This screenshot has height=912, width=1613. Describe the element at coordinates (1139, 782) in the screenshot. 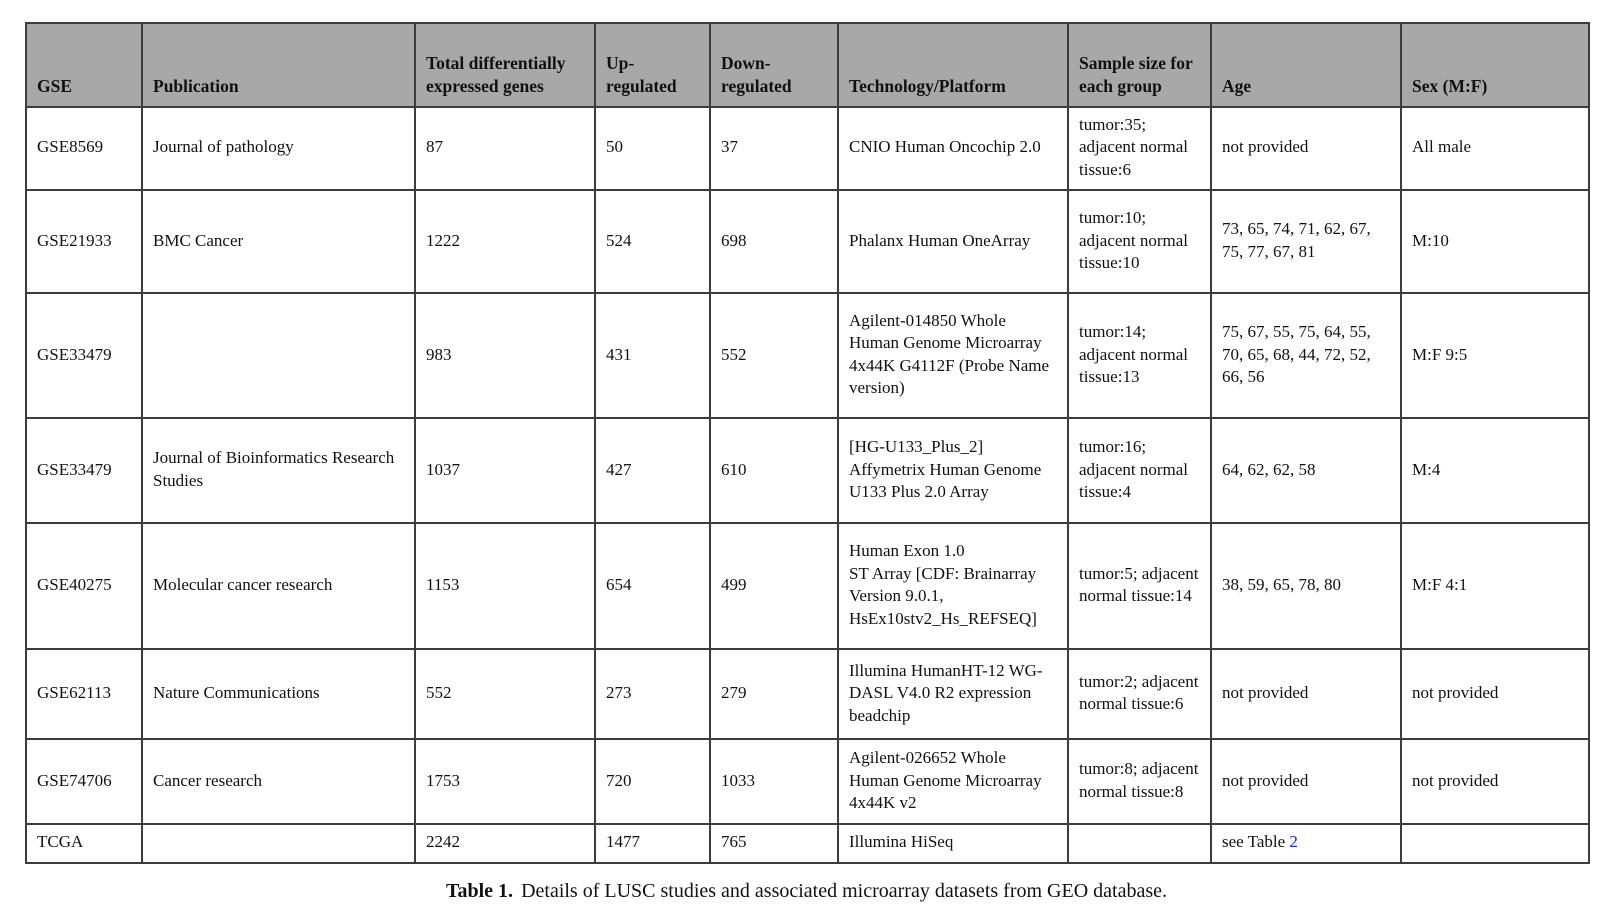

I see `cell-sample-size: tumor:8; adjacent normal tissue:8` at that location.